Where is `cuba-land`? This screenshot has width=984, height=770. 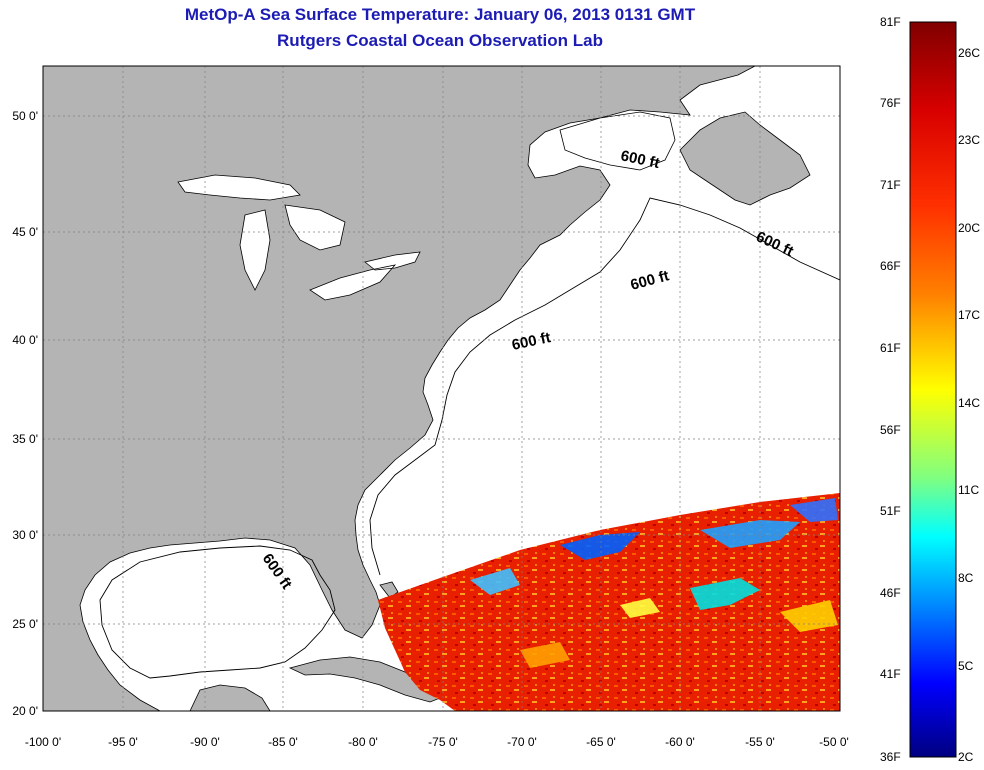 cuba-land is located at coordinates (364, 679).